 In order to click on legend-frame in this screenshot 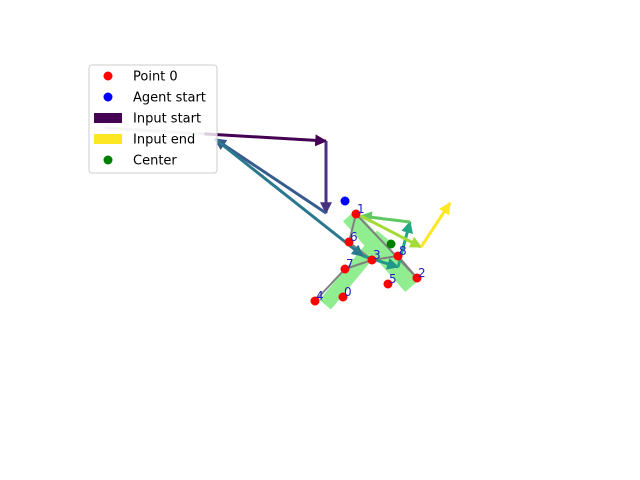, I will do `click(153, 119)`.